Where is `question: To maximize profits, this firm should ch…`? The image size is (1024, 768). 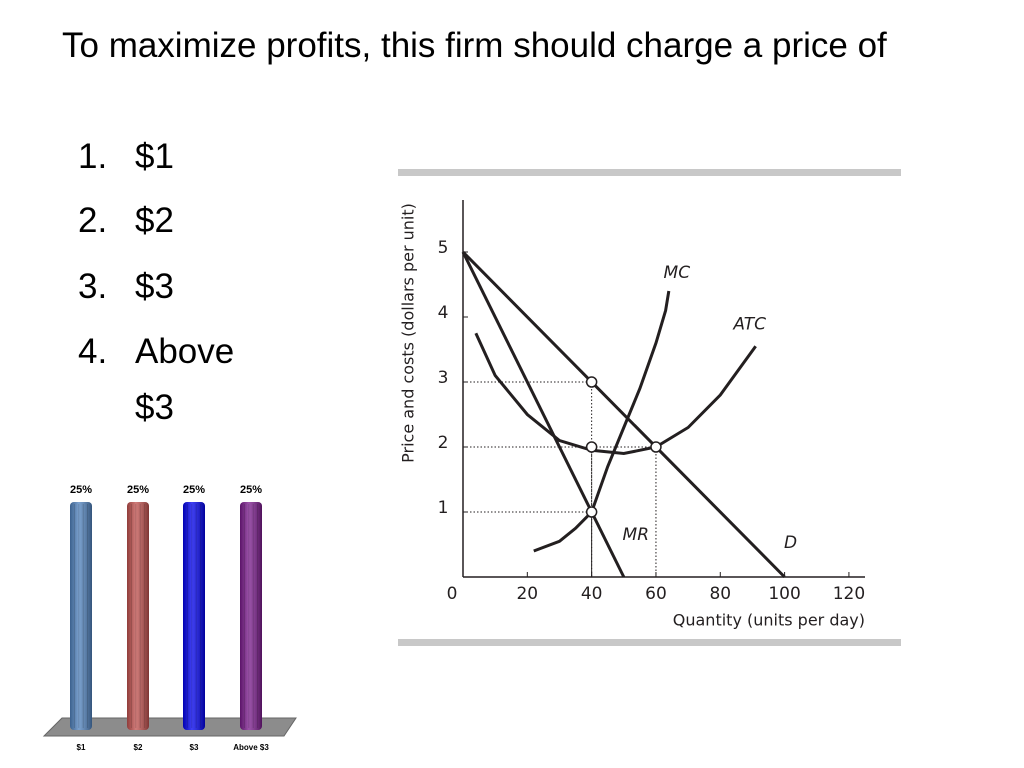 question: To maximize profits, this firm should ch… is located at coordinates (474, 45).